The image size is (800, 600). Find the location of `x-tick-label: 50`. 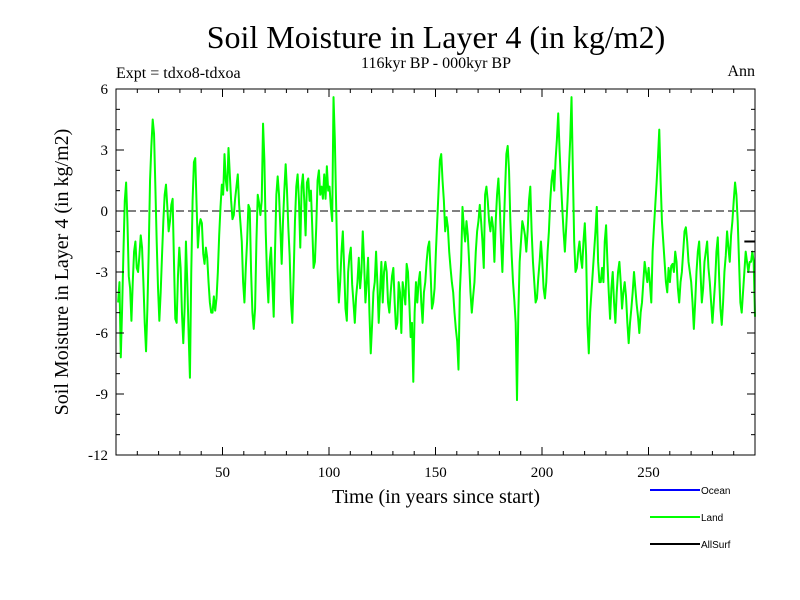

x-tick-label: 50 is located at coordinates (222, 473).